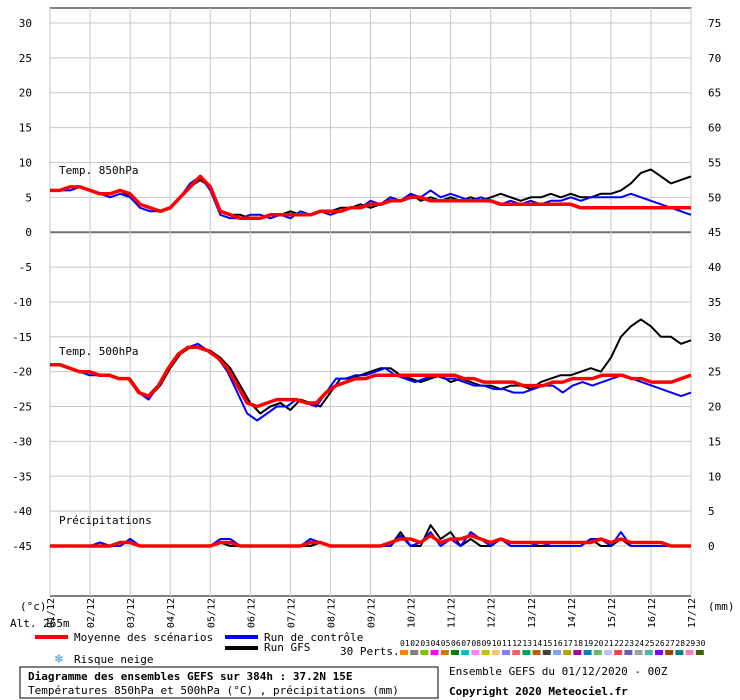  Describe the element at coordinates (287, 647) in the screenshot. I see `legend-gfs-label: Run GFS` at that location.